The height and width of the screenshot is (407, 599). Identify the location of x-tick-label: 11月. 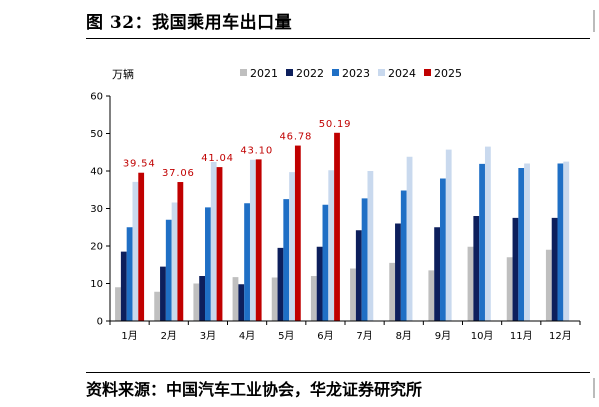
(521, 336).